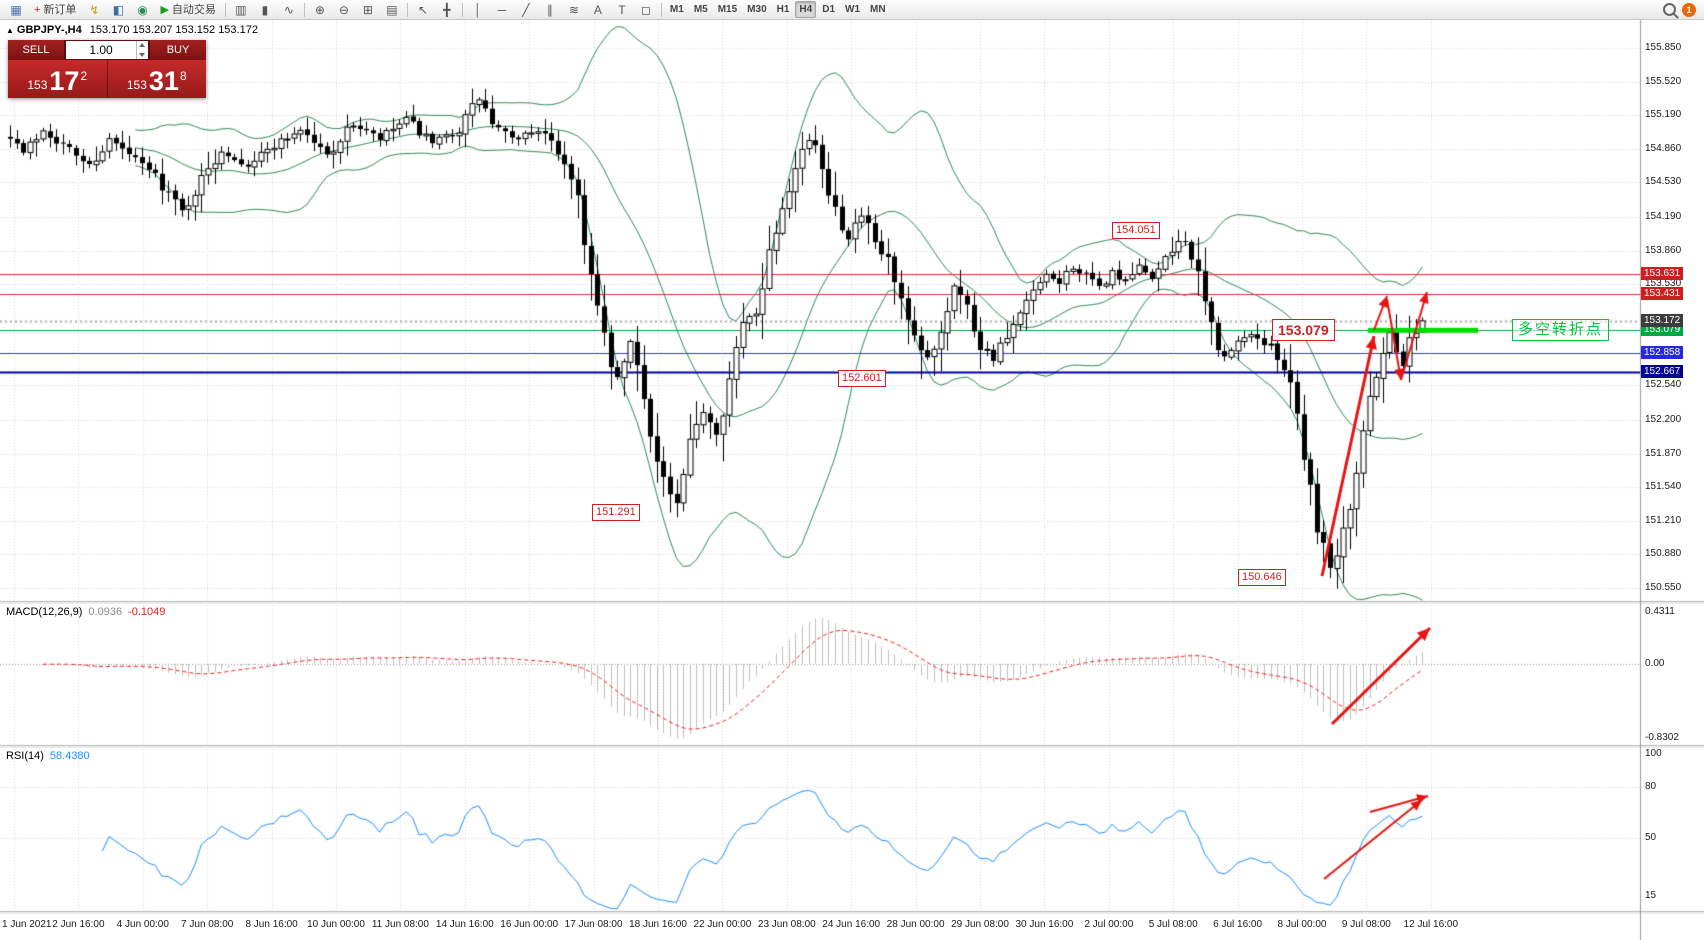 This screenshot has height=940, width=1704. What do you see at coordinates (658, 924) in the screenshot?
I see `time-axis-value: 18 Jun 16:00` at bounding box center [658, 924].